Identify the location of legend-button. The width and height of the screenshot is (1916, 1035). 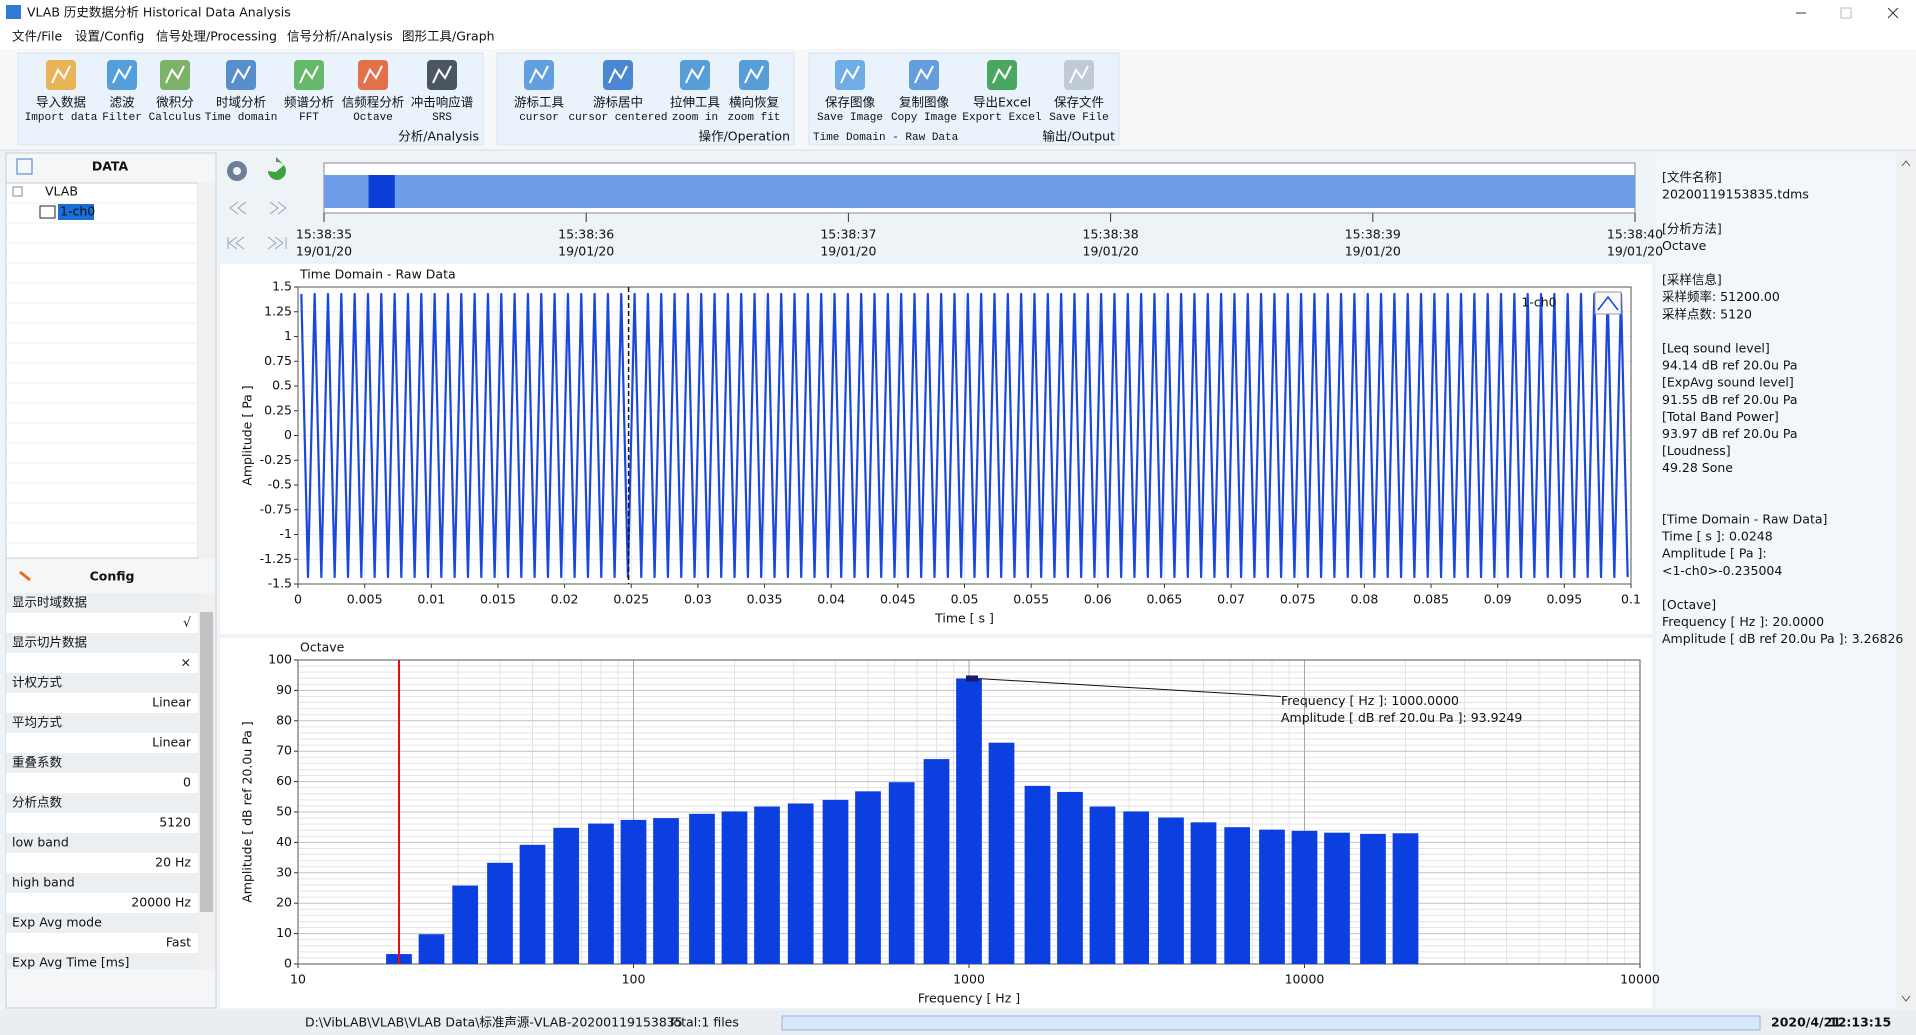
(1608, 303).